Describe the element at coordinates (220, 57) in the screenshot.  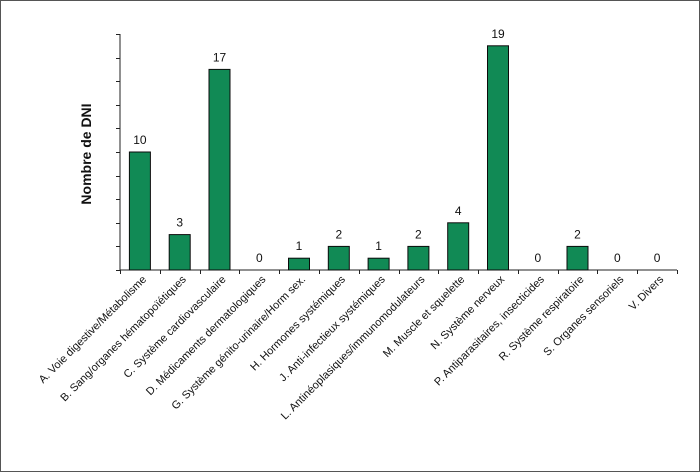
I see `data-label: 17` at that location.